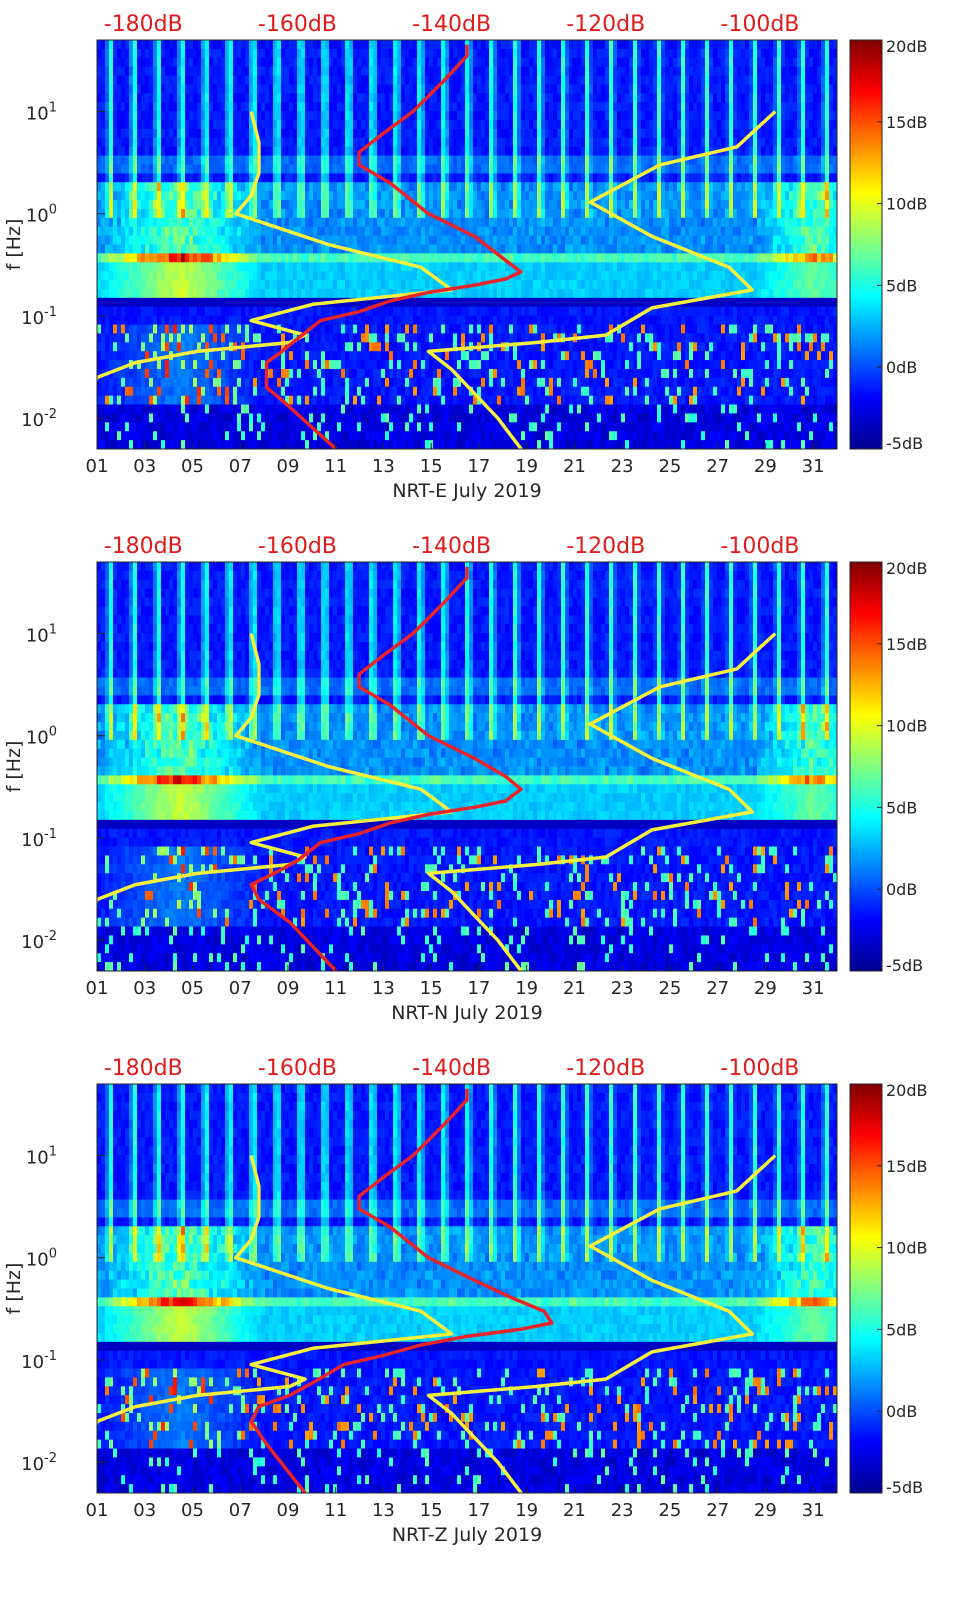 The width and height of the screenshot is (962, 1603). What do you see at coordinates (466, 491) in the screenshot?
I see `x-axis-label: NRT-E July 2019` at bounding box center [466, 491].